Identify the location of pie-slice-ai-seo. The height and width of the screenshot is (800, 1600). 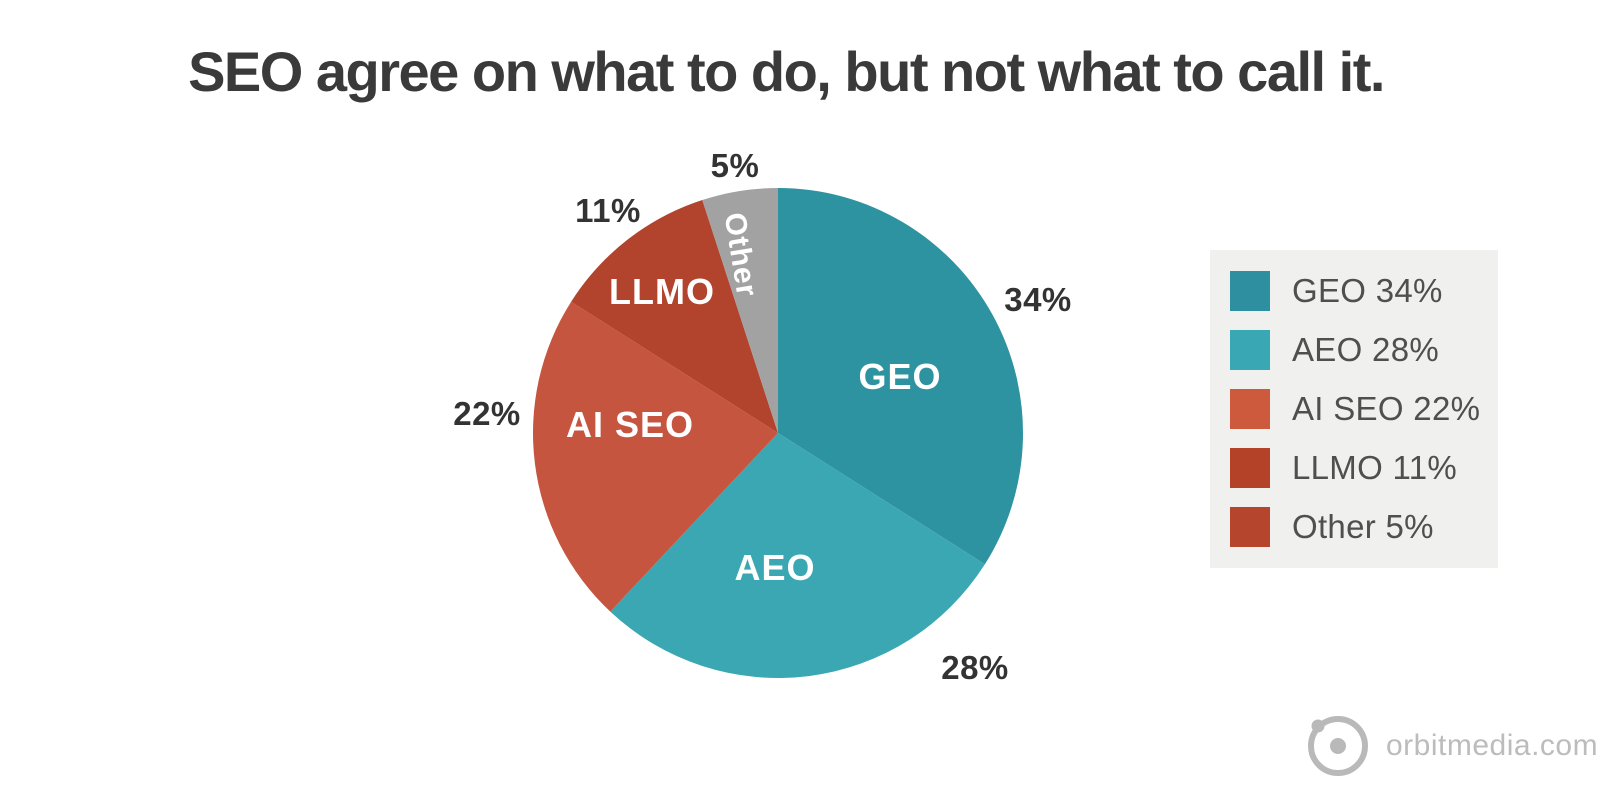
(655, 456).